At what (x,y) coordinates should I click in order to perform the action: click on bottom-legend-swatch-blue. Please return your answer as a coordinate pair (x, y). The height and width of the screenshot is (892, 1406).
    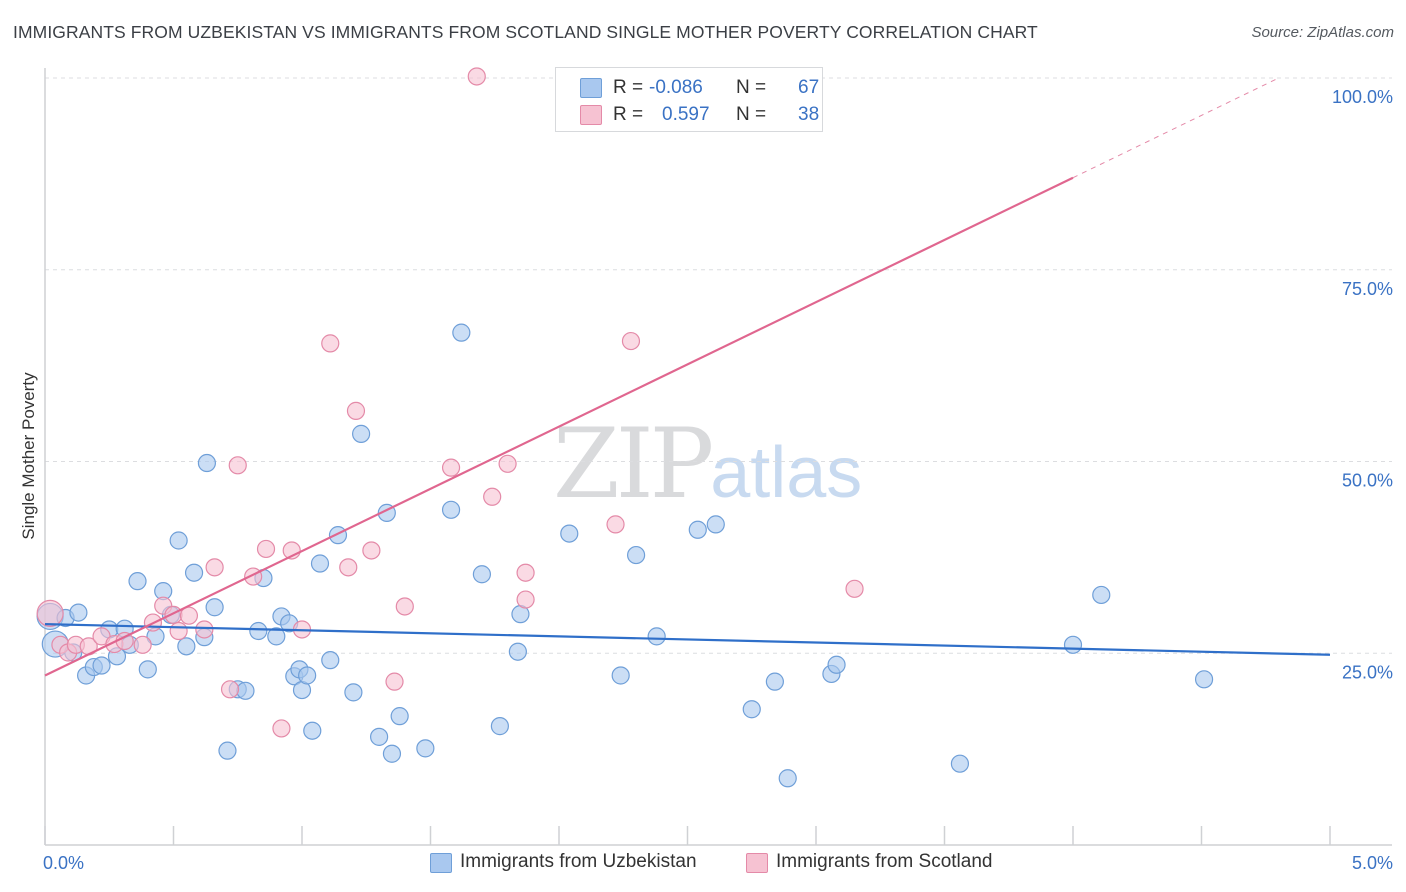
    Looking at the image, I should click on (441, 863).